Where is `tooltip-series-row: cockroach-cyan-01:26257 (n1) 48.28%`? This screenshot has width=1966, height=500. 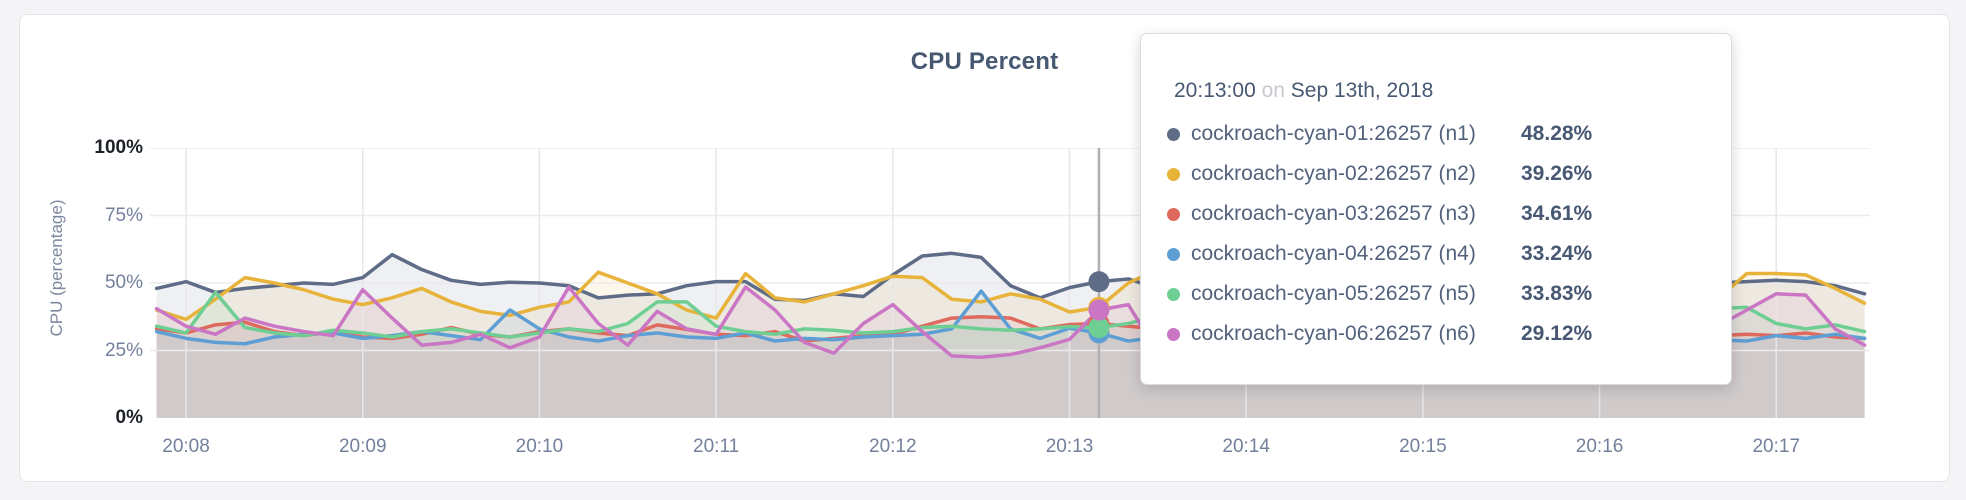
tooltip-series-row: cockroach-cyan-01:26257 (n1) 48.28% is located at coordinates (1449, 134).